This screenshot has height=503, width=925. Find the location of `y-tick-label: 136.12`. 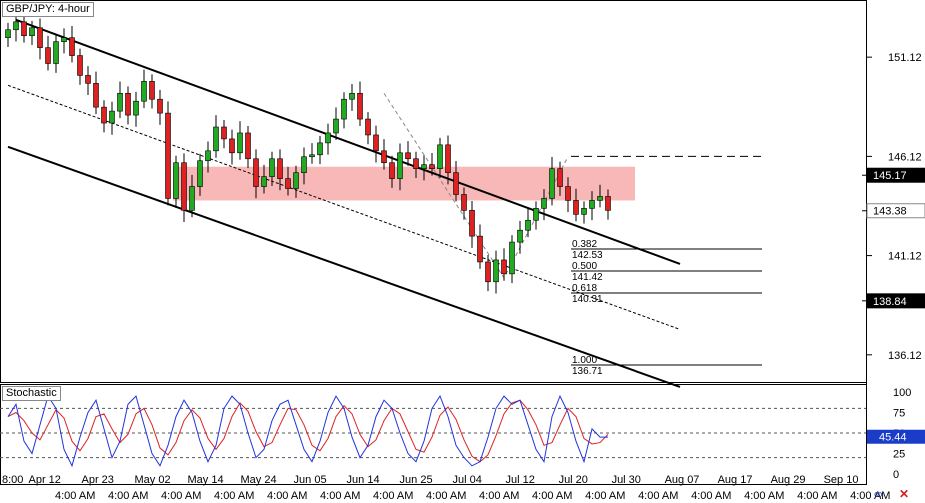

y-tick-label: 136.12 is located at coordinates (905, 356).